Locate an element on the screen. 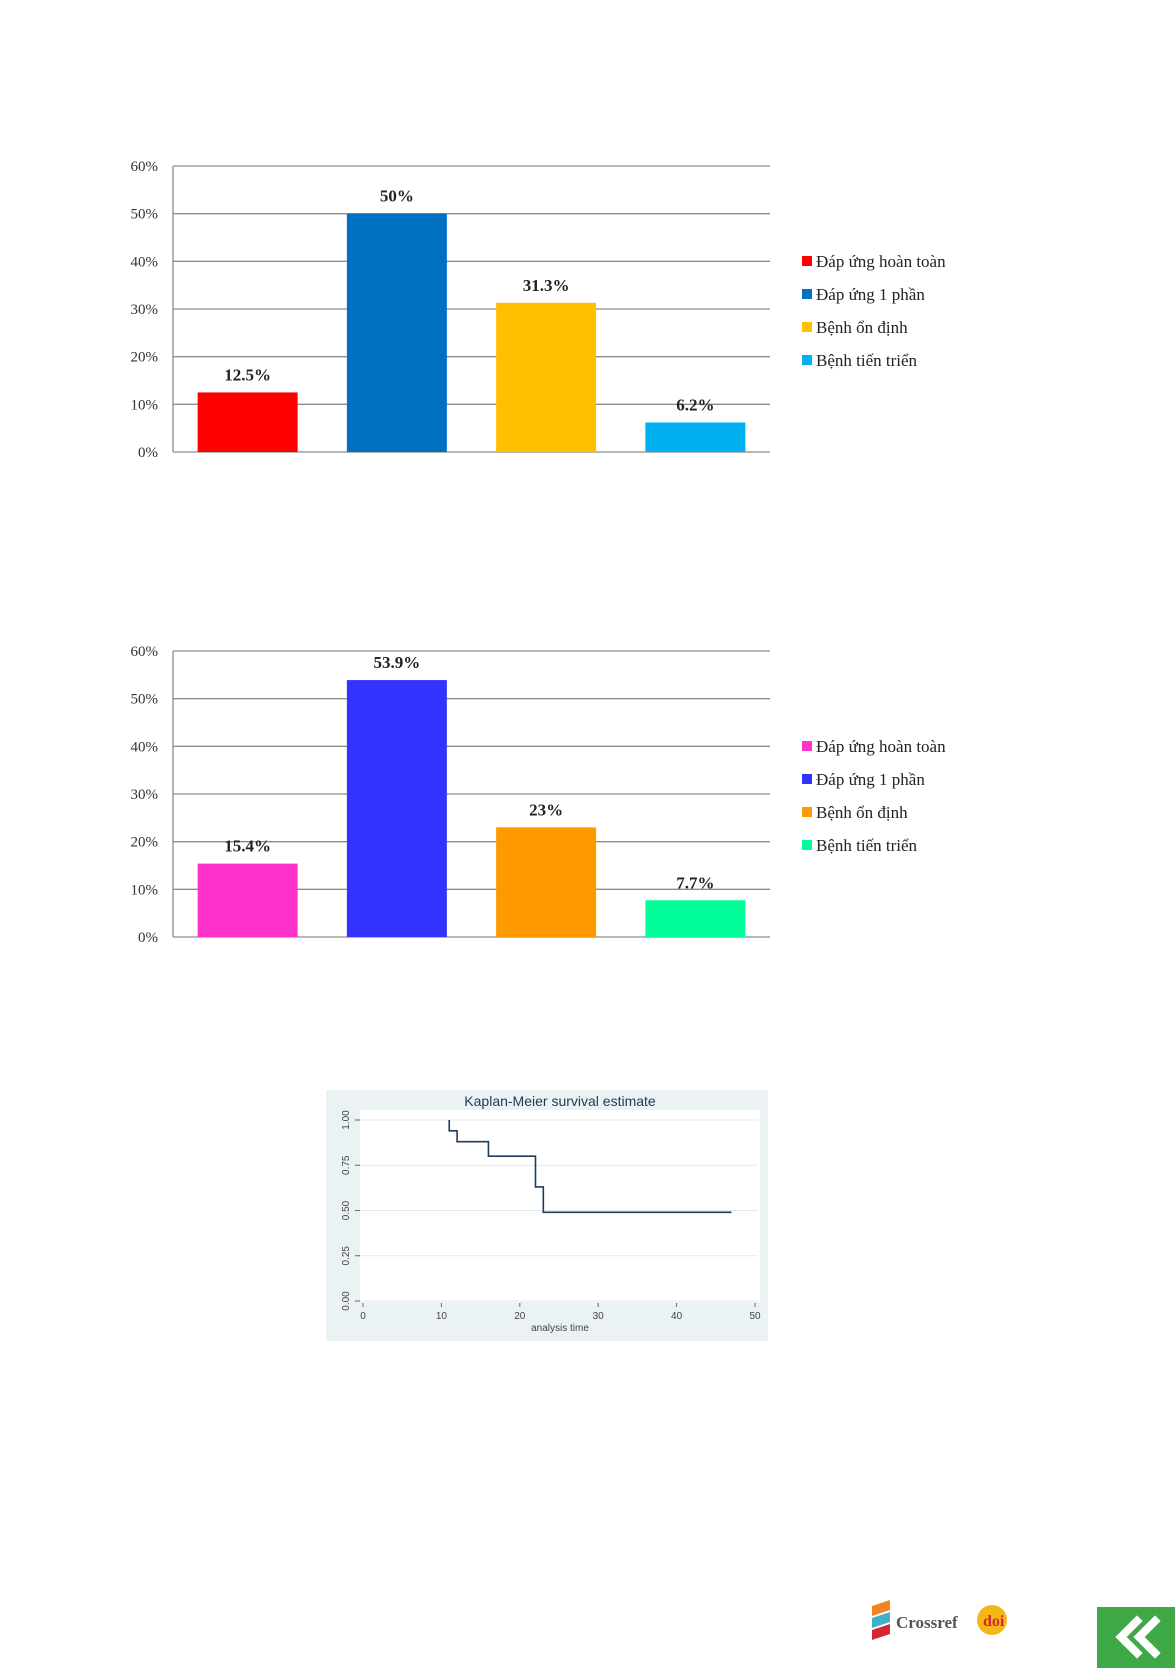  km-y-tick-label: 1.00 is located at coordinates (346, 1120).